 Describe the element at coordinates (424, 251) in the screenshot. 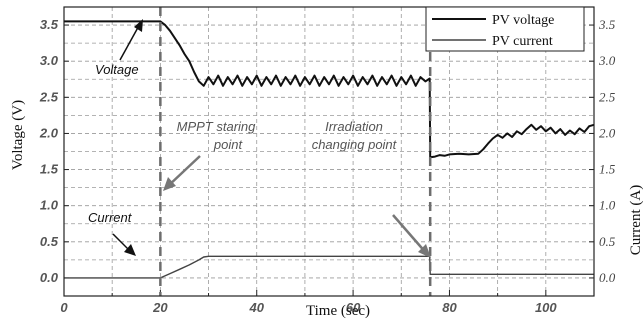

I see `arrowhead-irradiation` at that location.